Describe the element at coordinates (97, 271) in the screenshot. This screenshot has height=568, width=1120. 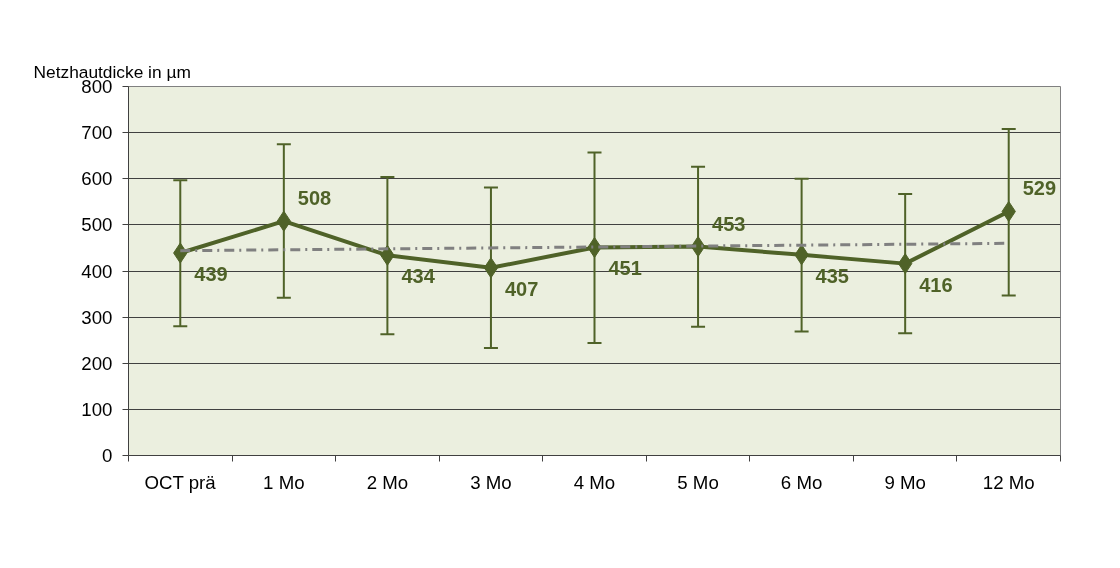
I see `y-tick-label: 400` at that location.